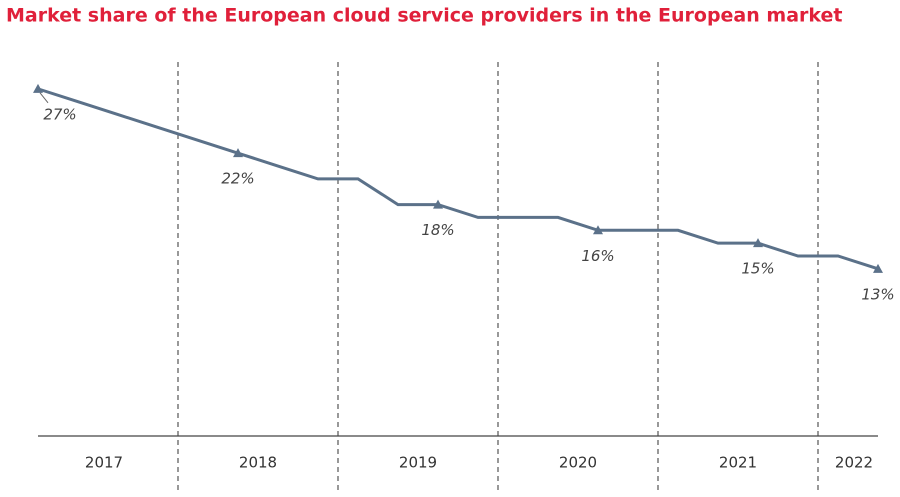 This screenshot has height=497, width=900. Describe the element at coordinates (757, 269) in the screenshot. I see `value-label: 15%` at that location.